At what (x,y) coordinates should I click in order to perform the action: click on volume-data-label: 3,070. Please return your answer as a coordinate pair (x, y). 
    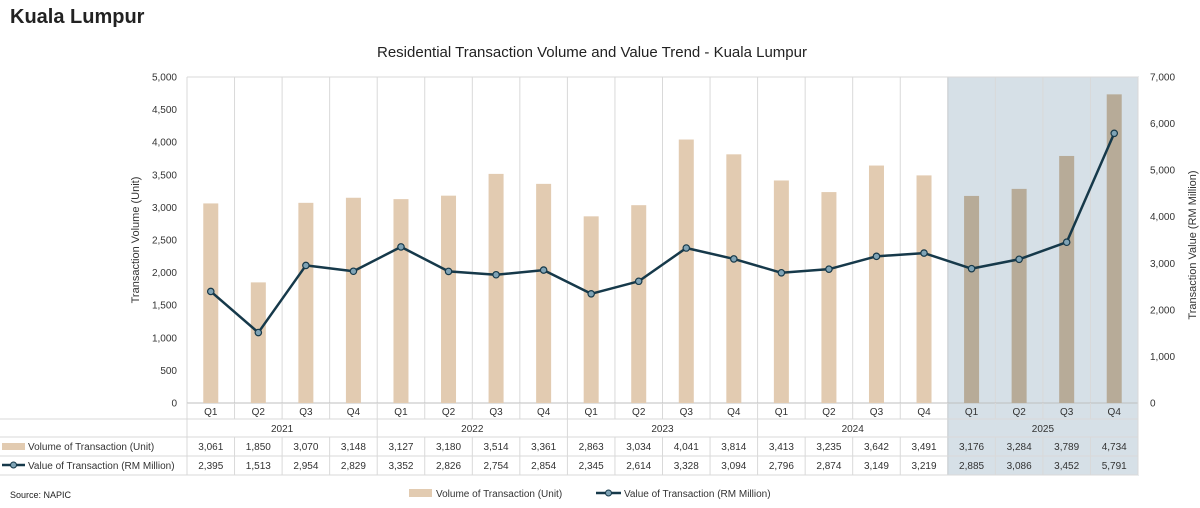
    Looking at the image, I should click on (305, 447).